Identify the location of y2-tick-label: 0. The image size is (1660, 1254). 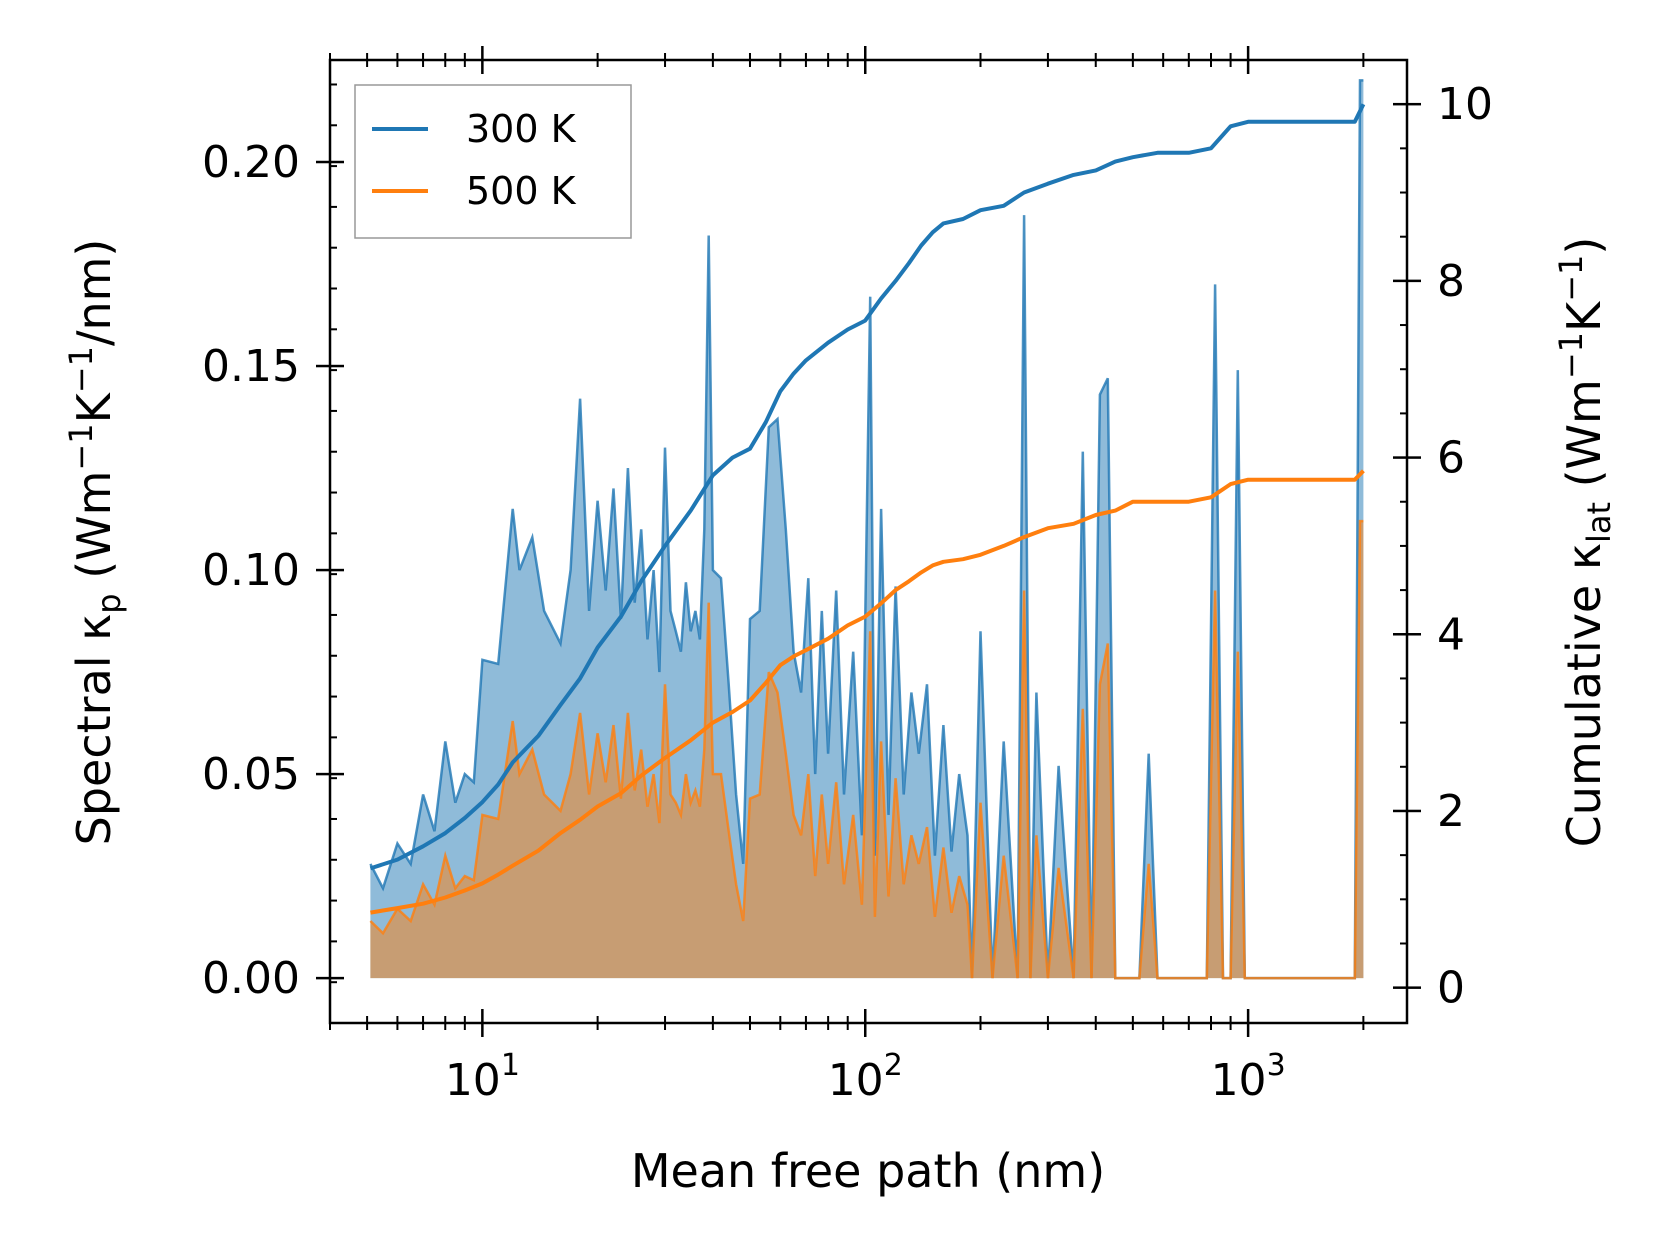
(1451, 988).